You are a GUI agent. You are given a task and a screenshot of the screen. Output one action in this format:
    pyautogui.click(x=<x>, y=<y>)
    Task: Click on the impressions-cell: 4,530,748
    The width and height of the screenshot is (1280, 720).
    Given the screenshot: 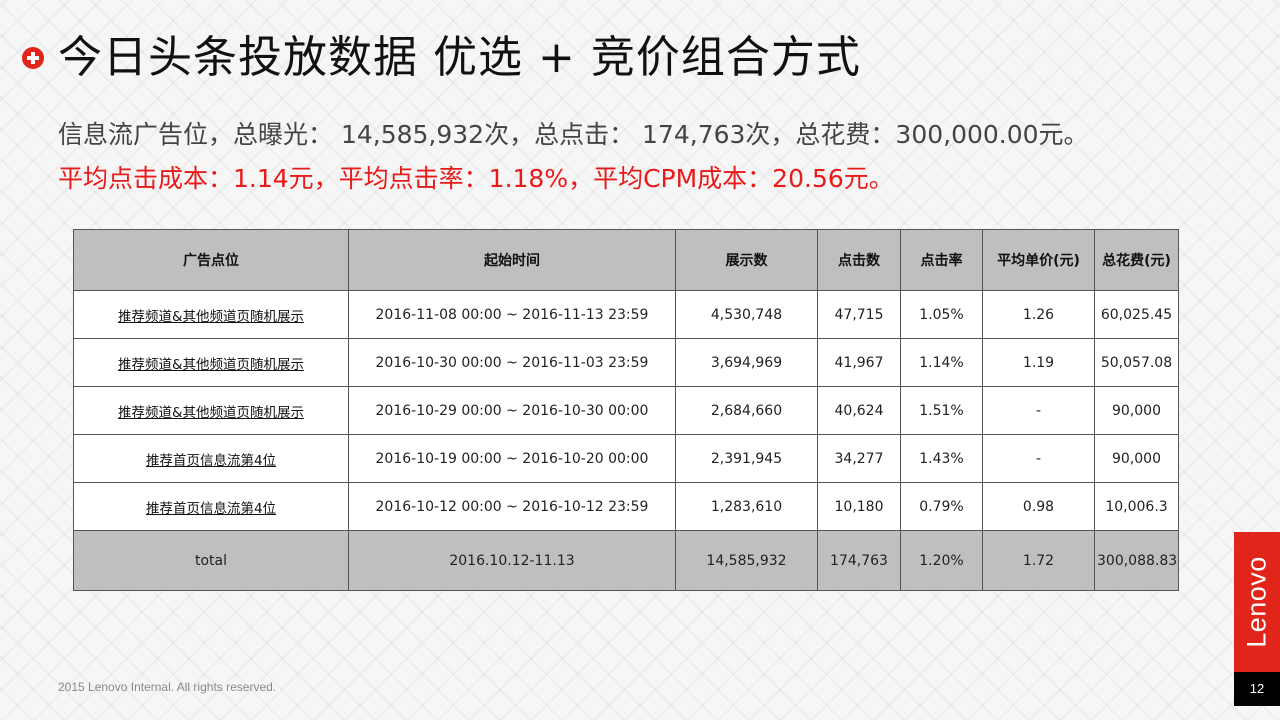 What is the action you would take?
    pyautogui.click(x=746, y=314)
    